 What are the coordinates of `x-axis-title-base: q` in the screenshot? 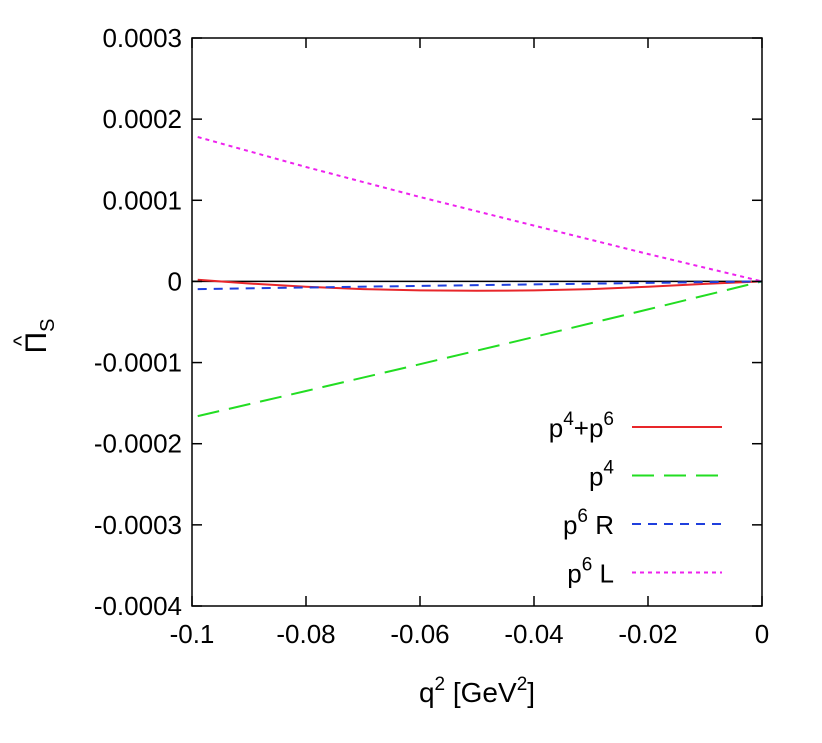 It's located at (427, 692).